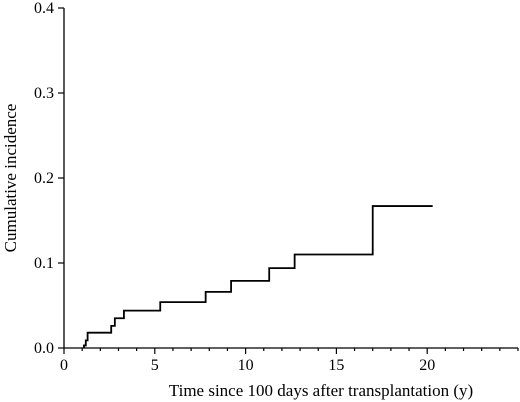  What do you see at coordinates (44, 178) in the screenshot?
I see `y-tick-label: 0.2` at bounding box center [44, 178].